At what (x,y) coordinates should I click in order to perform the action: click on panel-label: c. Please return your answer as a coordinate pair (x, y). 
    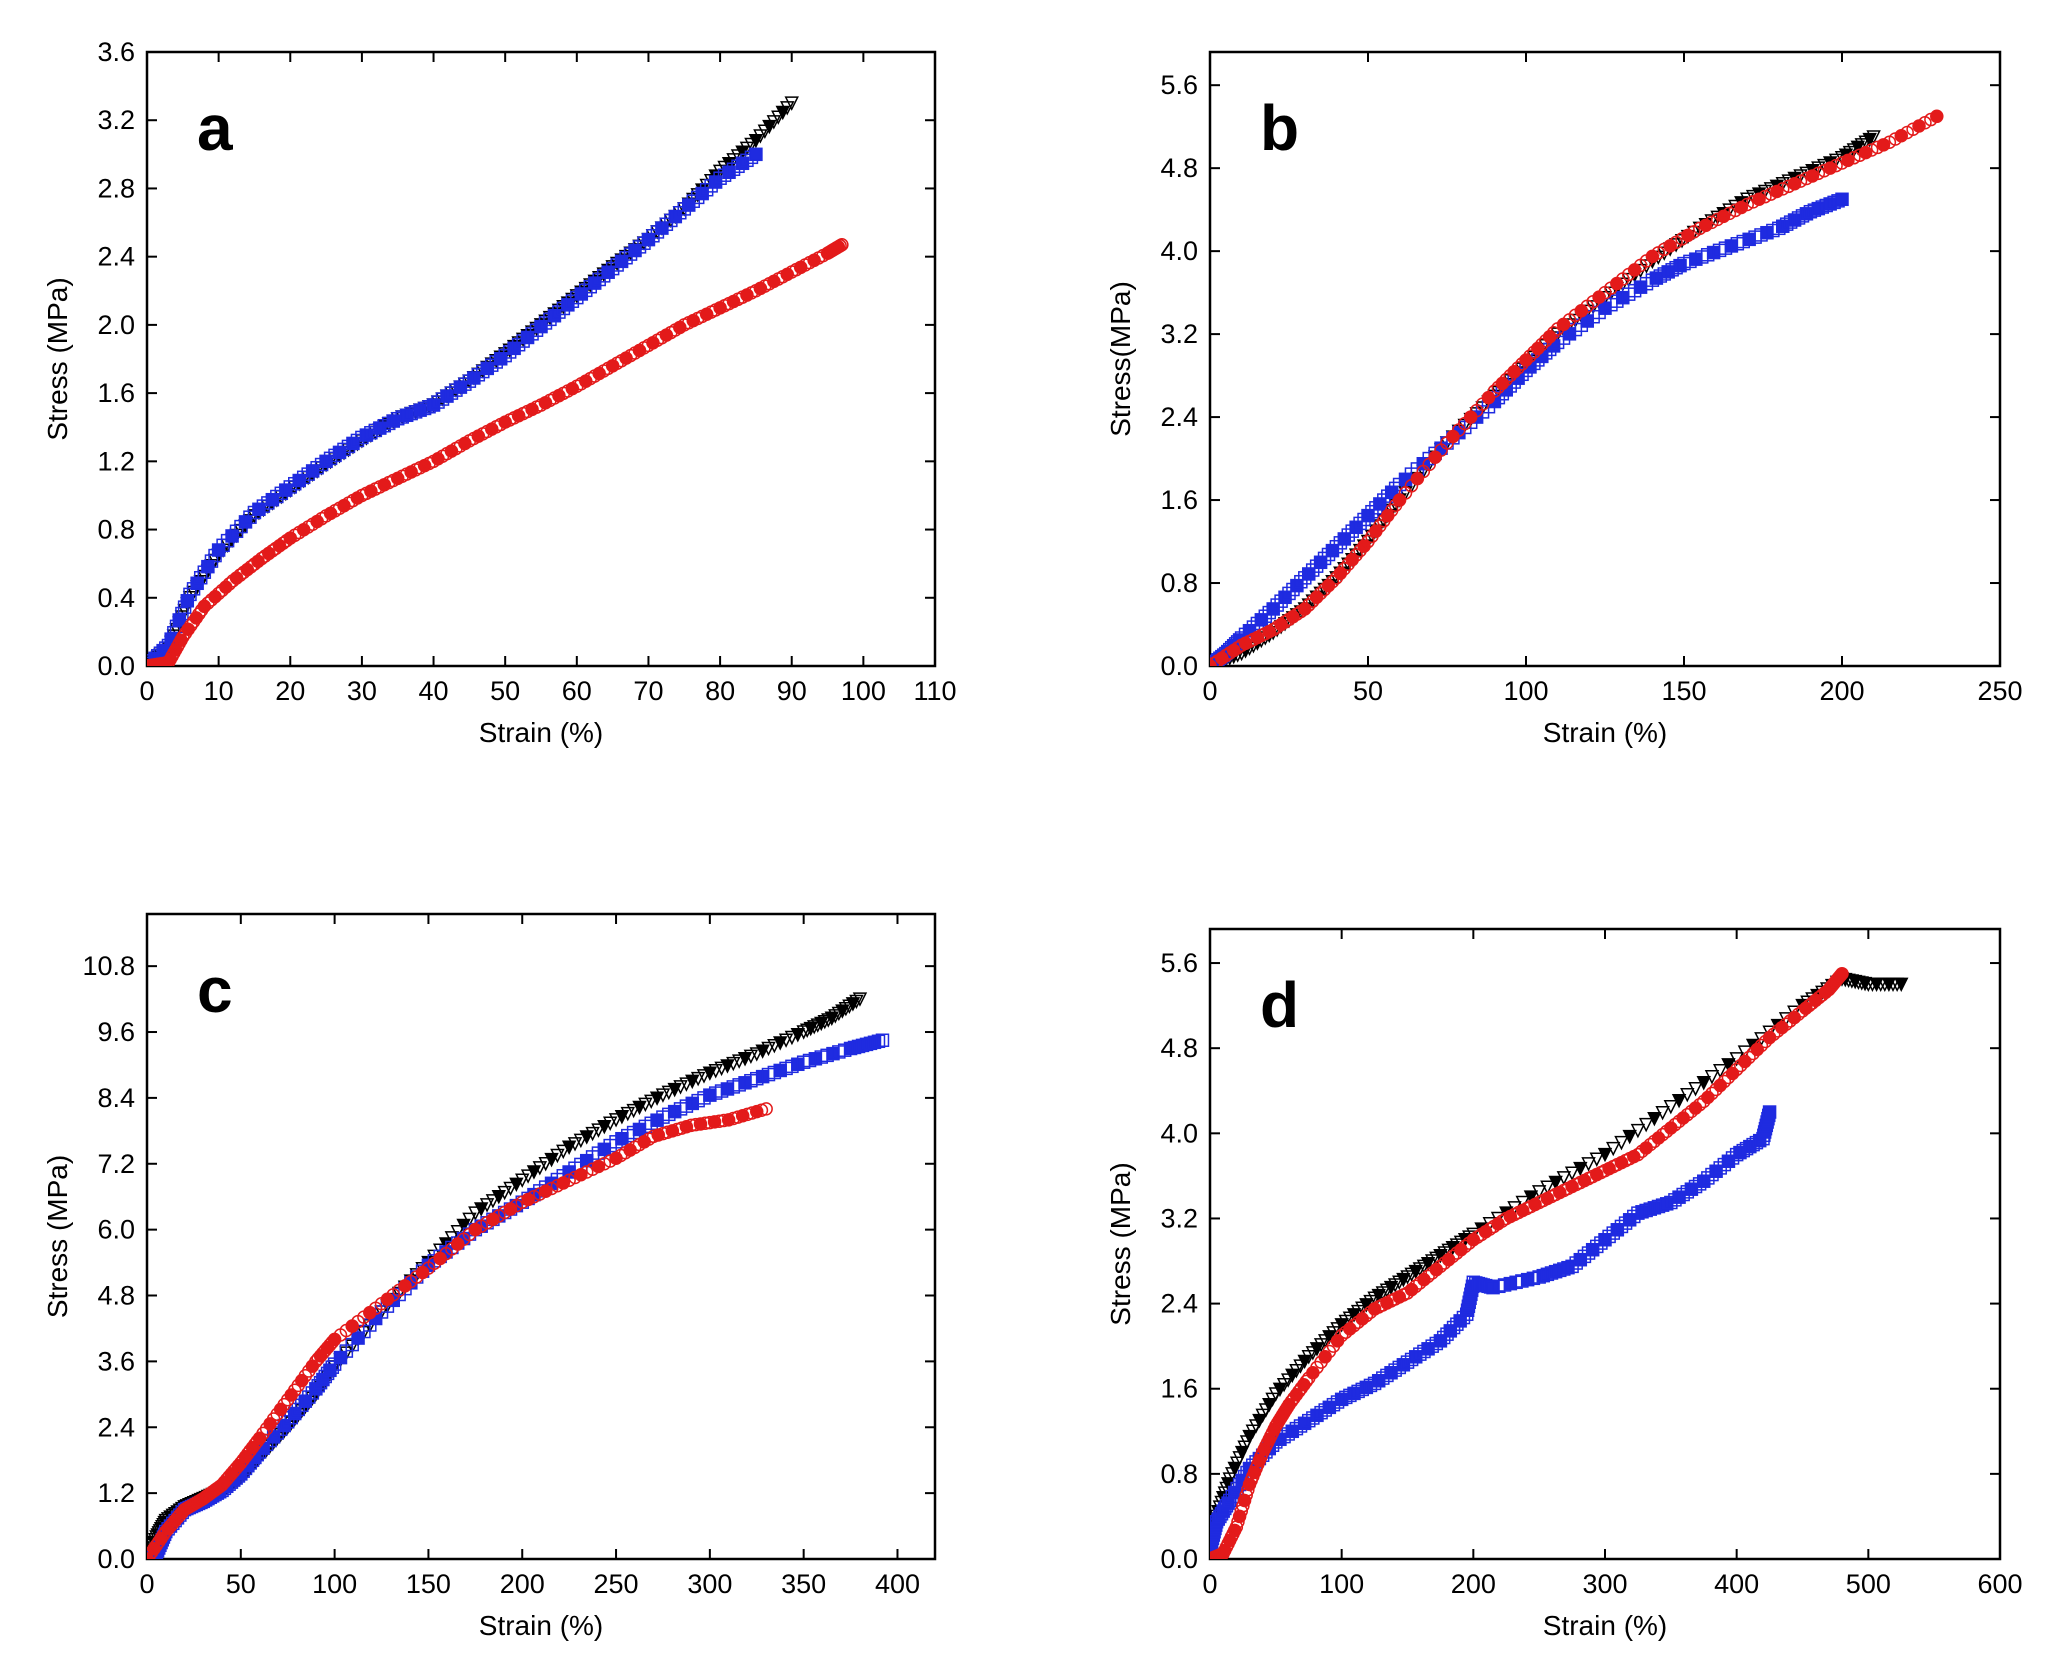
    Looking at the image, I should click on (215, 990).